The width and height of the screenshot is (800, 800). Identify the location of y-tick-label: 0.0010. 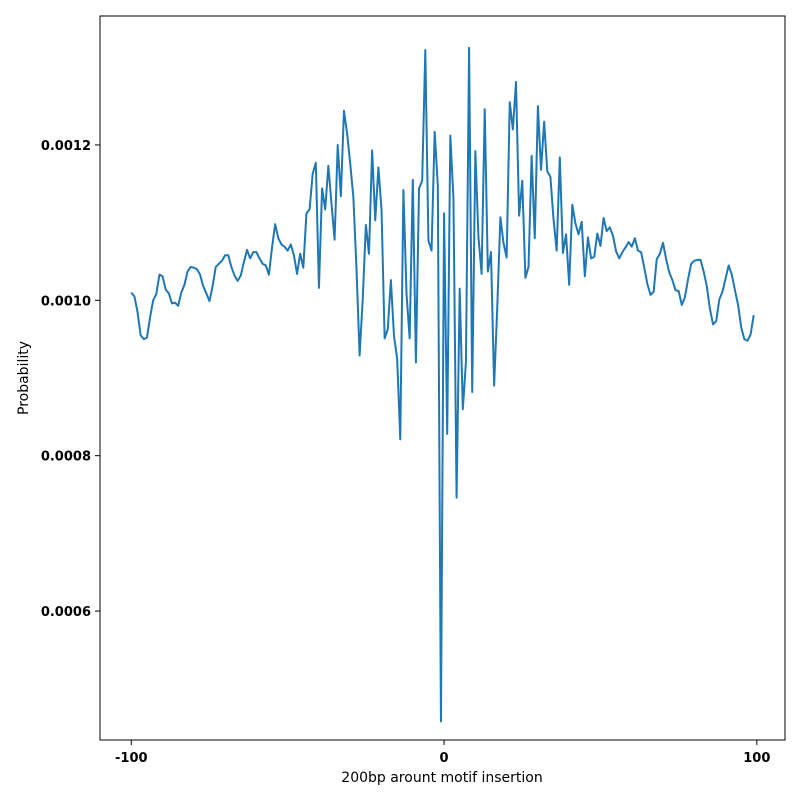
(66, 301).